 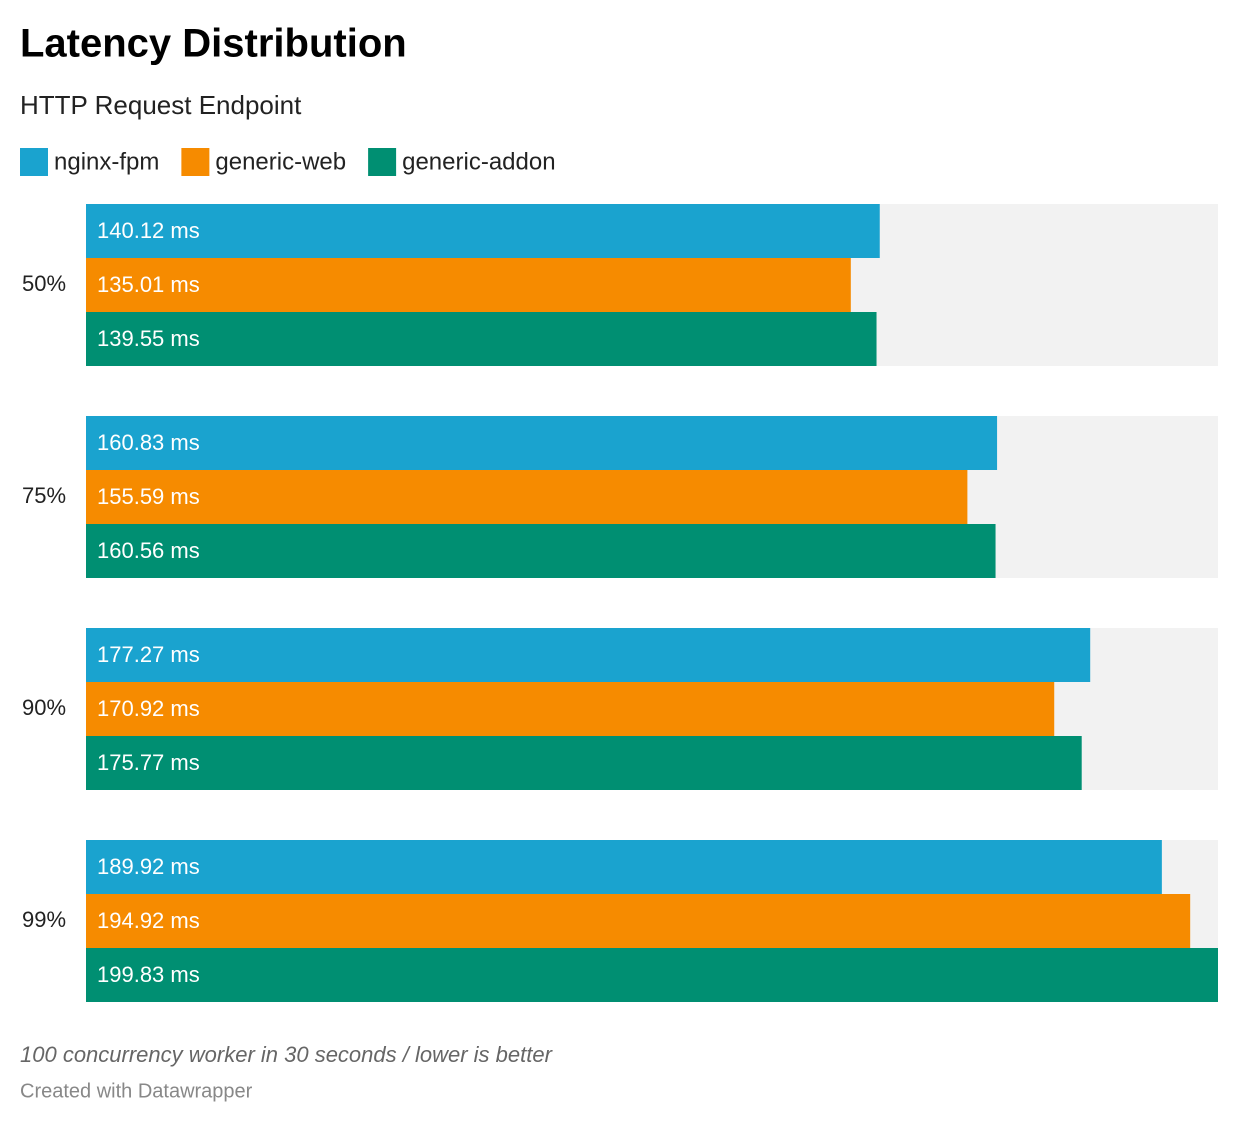 I want to click on value-label: 155.59 ms, so click(x=148, y=496).